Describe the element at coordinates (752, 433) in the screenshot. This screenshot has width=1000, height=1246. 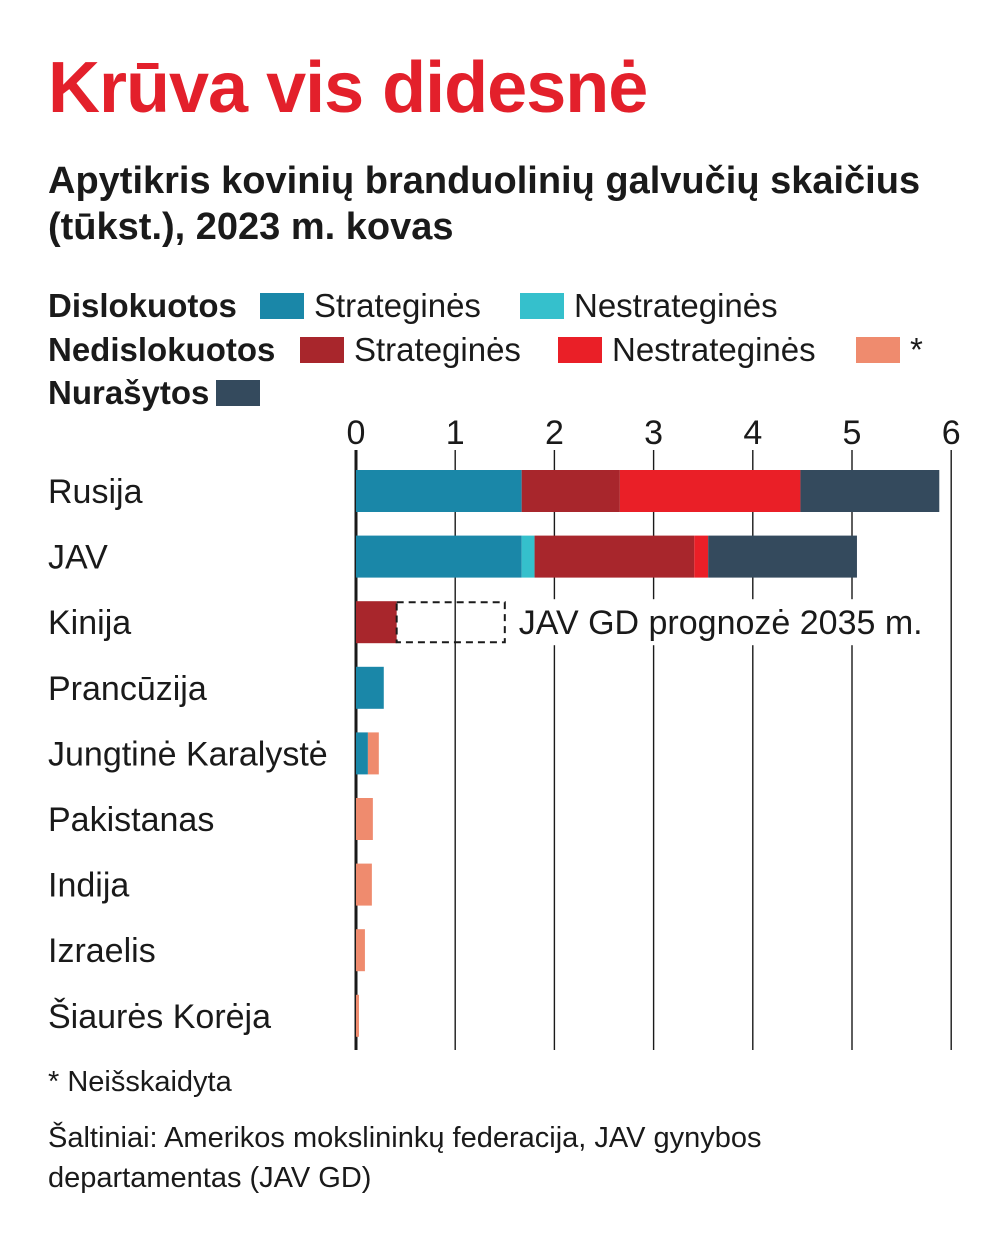
I see `x-tick-label: 4` at that location.